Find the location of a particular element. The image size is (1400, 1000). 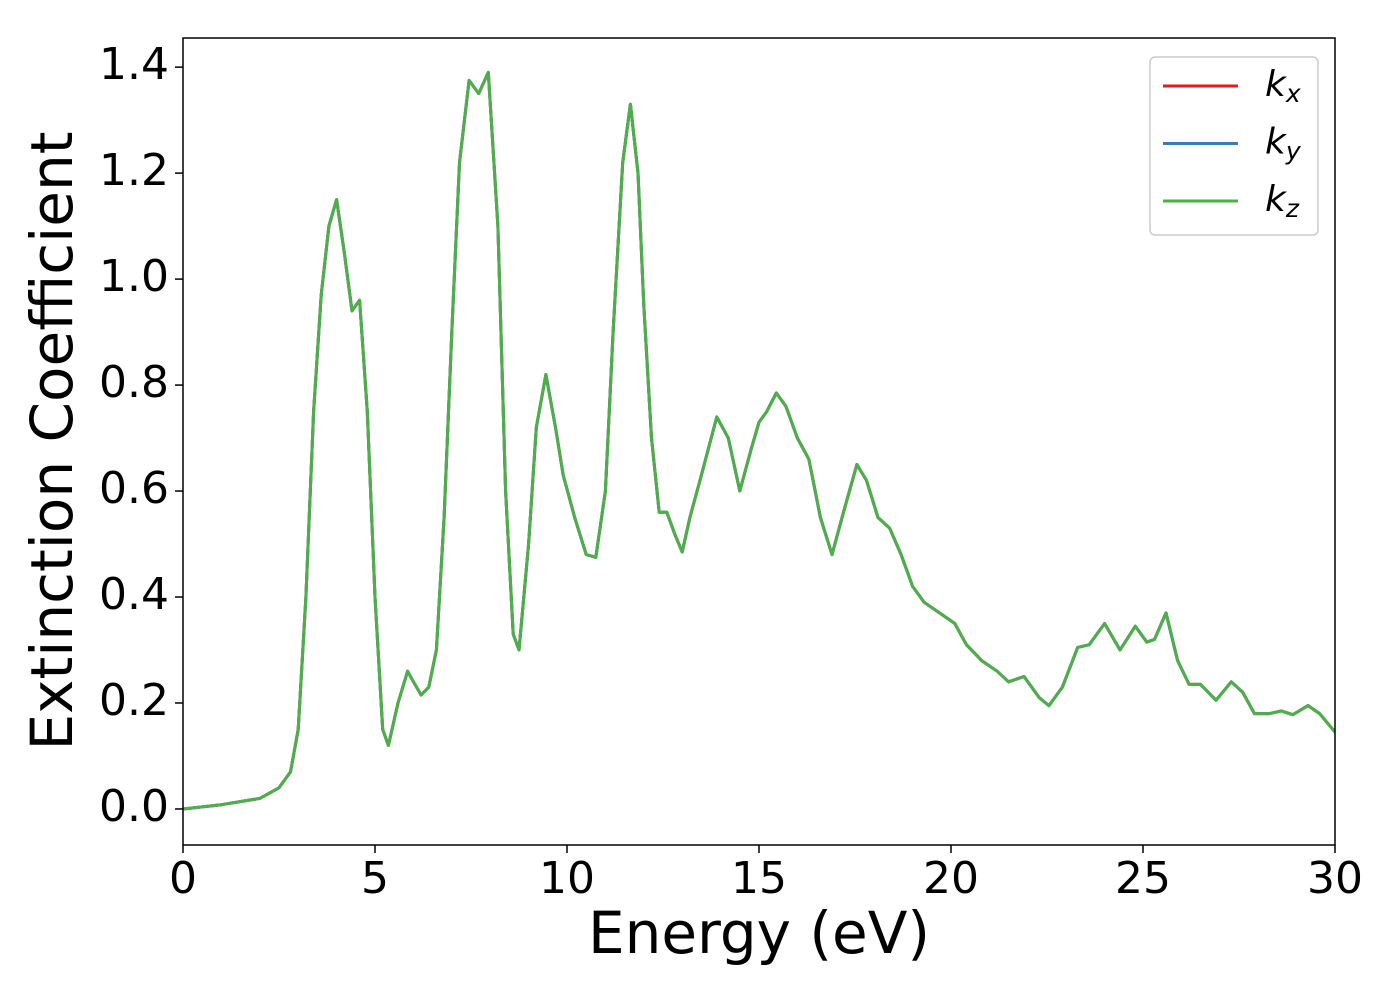

x-tick-label: 30 is located at coordinates (1335, 878).